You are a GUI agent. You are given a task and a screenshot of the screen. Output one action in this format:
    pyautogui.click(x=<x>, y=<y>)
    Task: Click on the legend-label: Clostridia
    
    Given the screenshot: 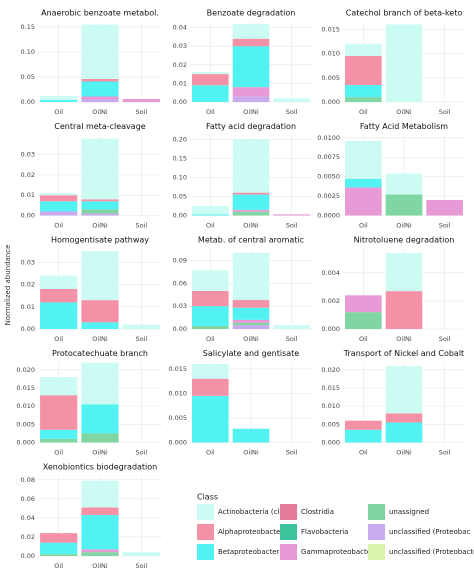 What is the action you would take?
    pyautogui.click(x=317, y=512)
    